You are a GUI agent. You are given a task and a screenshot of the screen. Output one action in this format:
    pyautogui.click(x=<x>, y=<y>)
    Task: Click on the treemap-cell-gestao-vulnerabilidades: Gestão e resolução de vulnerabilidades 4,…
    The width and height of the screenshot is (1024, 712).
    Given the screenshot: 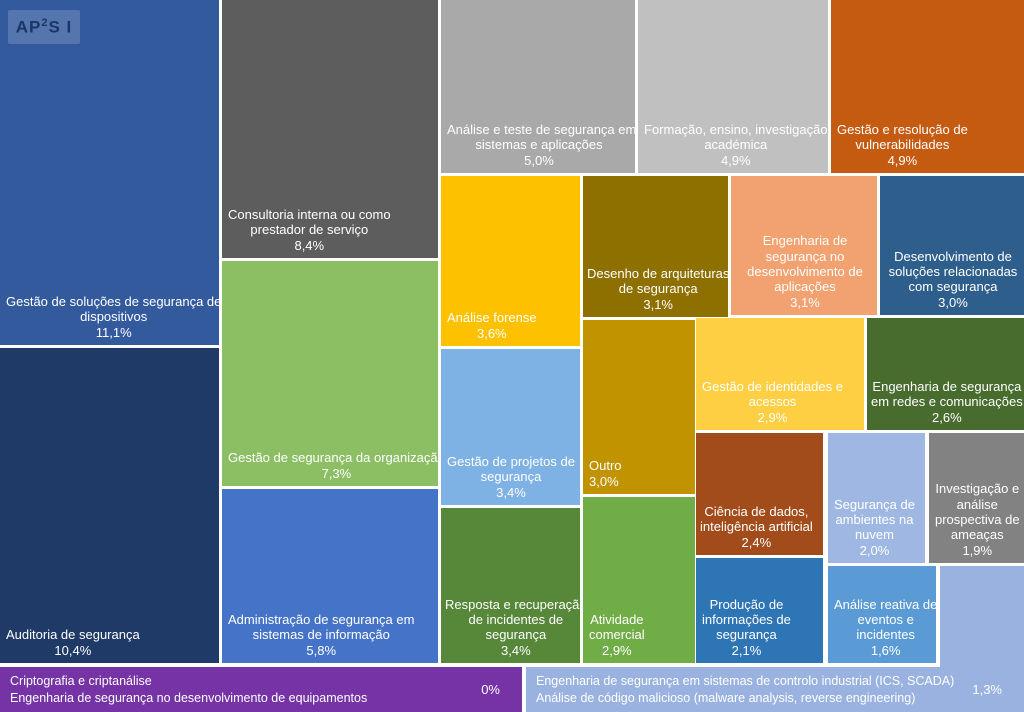 What is the action you would take?
    pyautogui.click(x=927, y=86)
    